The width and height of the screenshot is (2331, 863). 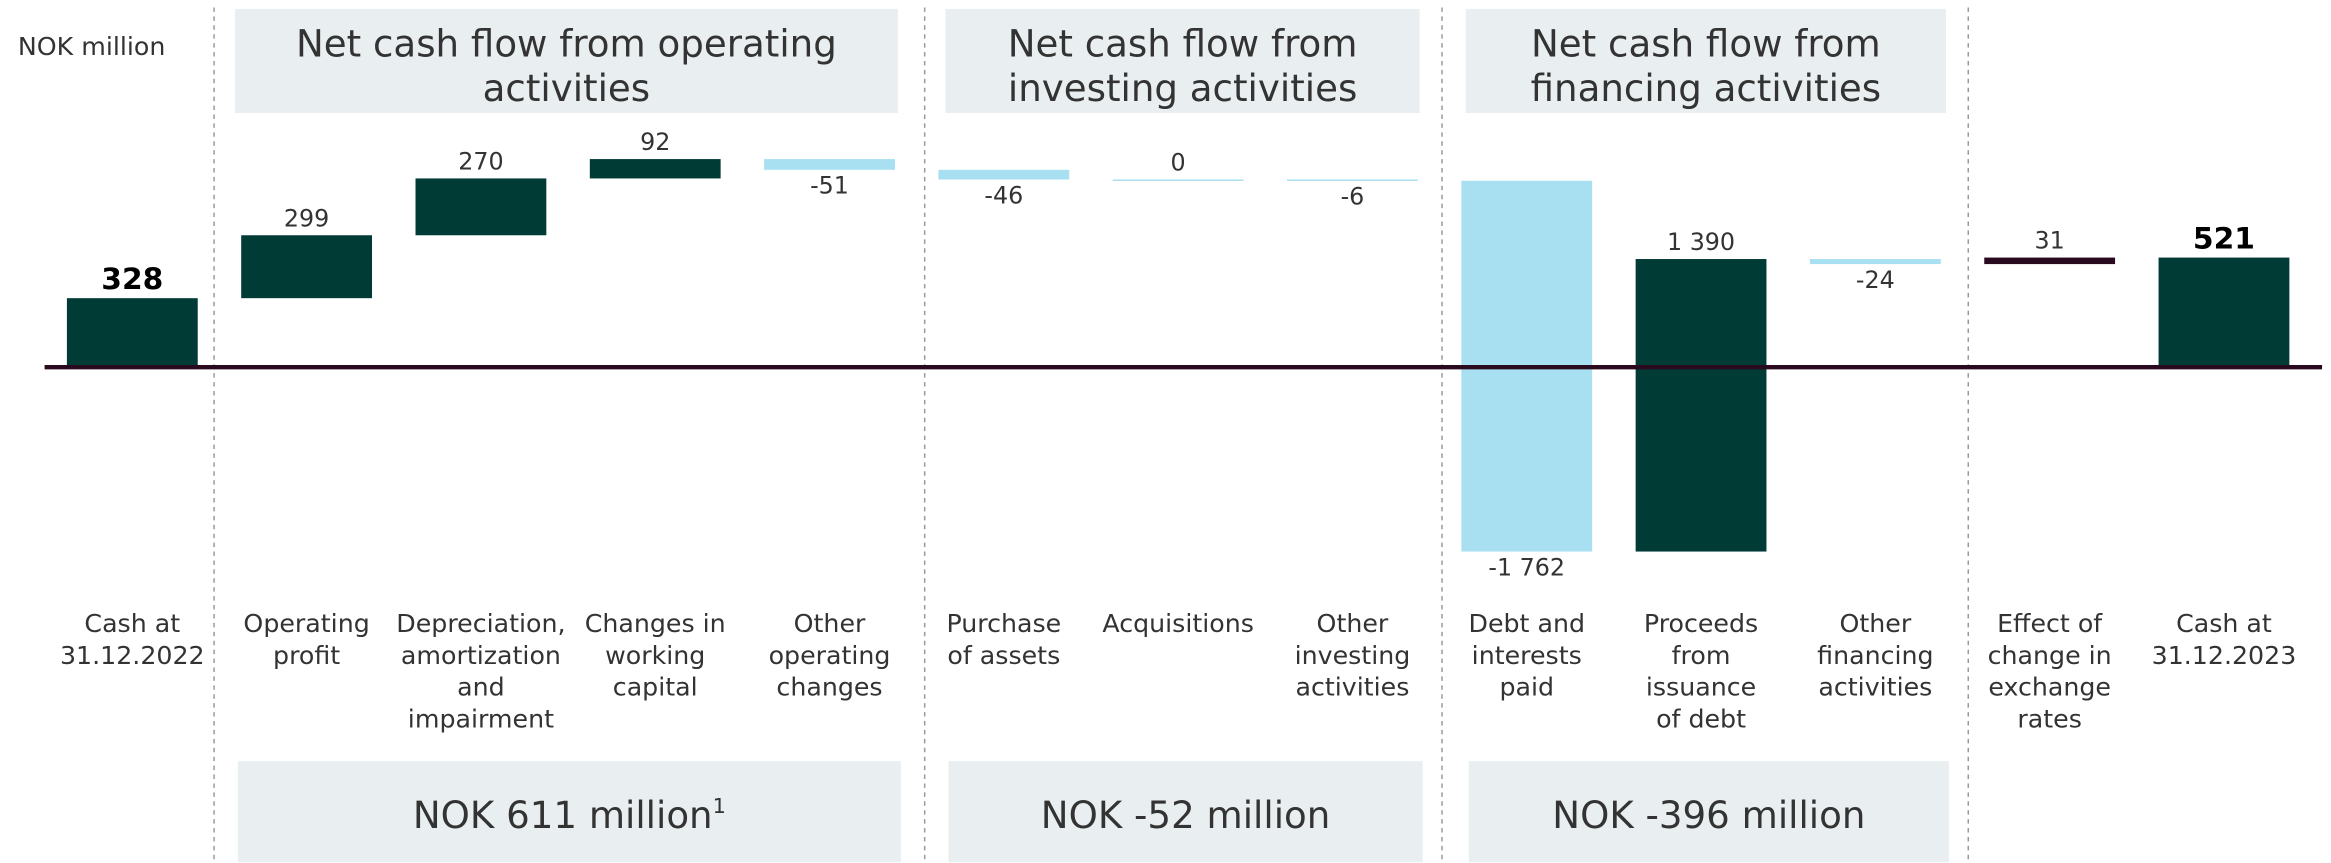 What do you see at coordinates (1183, 67) in the screenshot?
I see `group-title: Net cash flow from investing activities` at bounding box center [1183, 67].